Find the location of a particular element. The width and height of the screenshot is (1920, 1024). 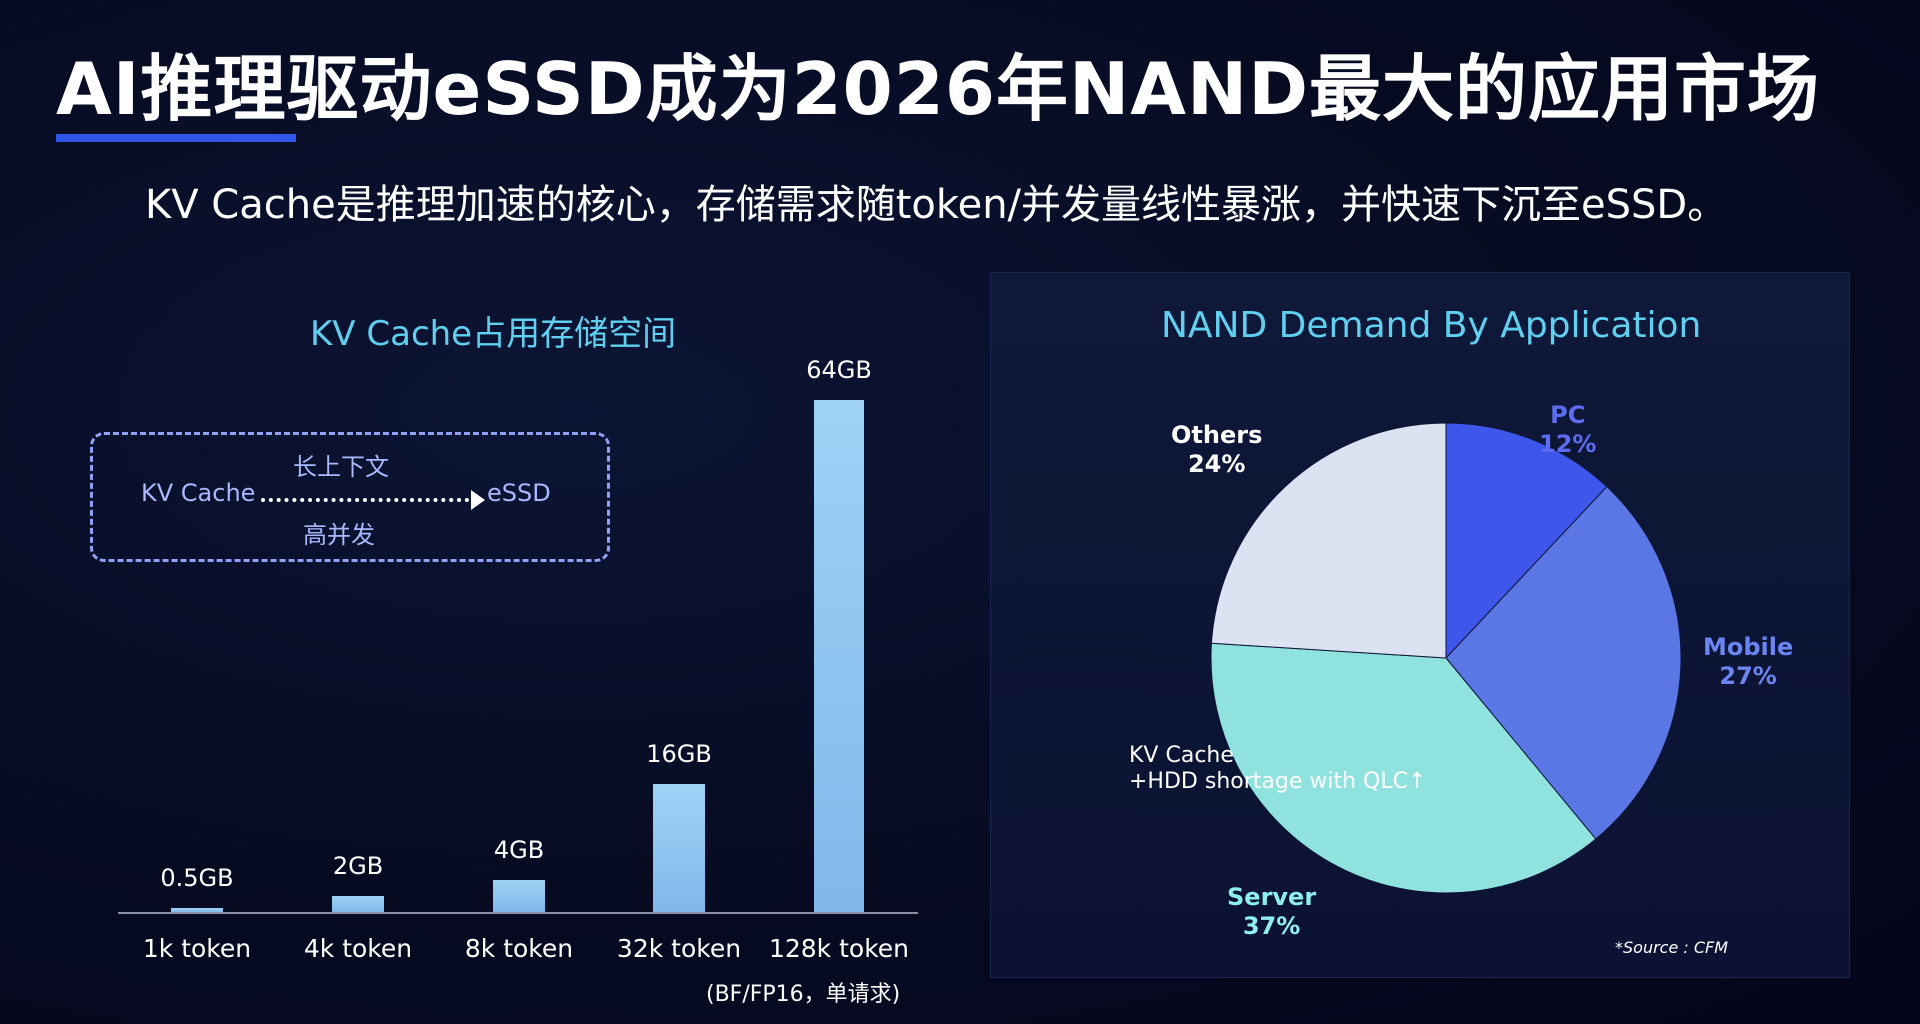

bar-4k-token is located at coordinates (358, 904).